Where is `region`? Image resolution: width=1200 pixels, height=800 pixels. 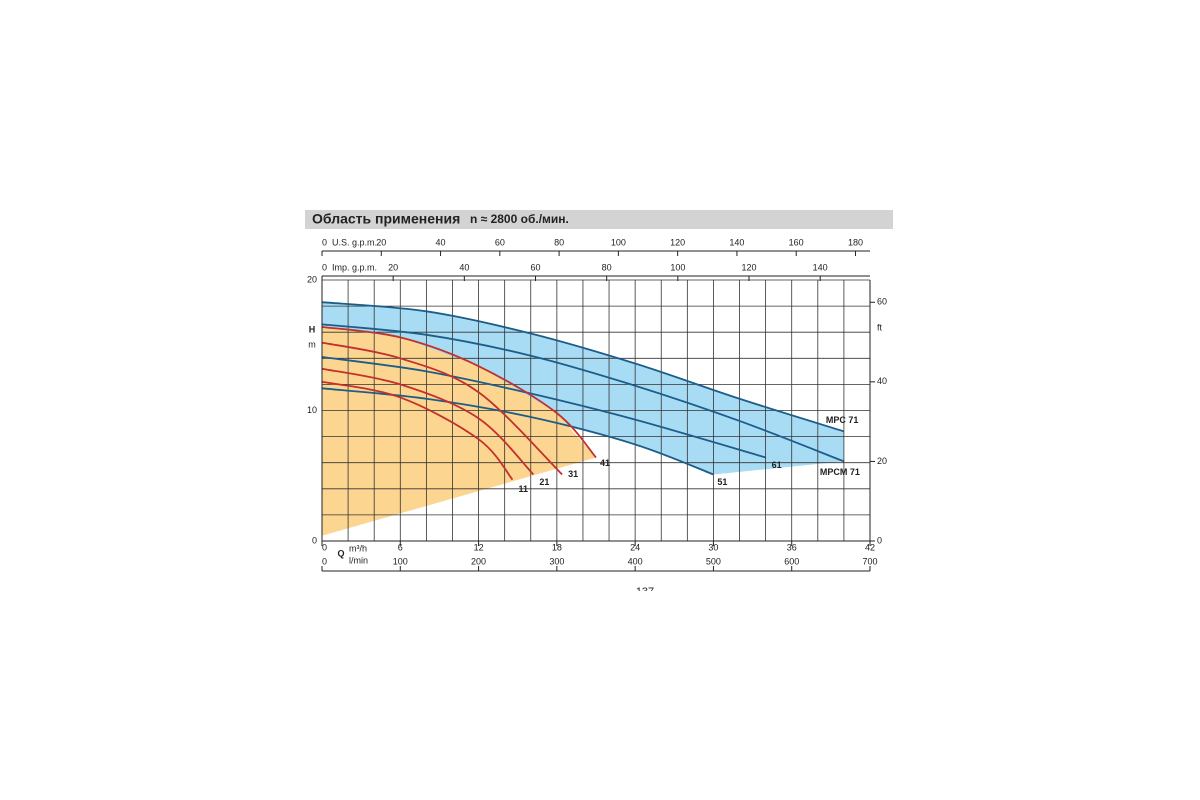
region is located at coordinates (459, 431).